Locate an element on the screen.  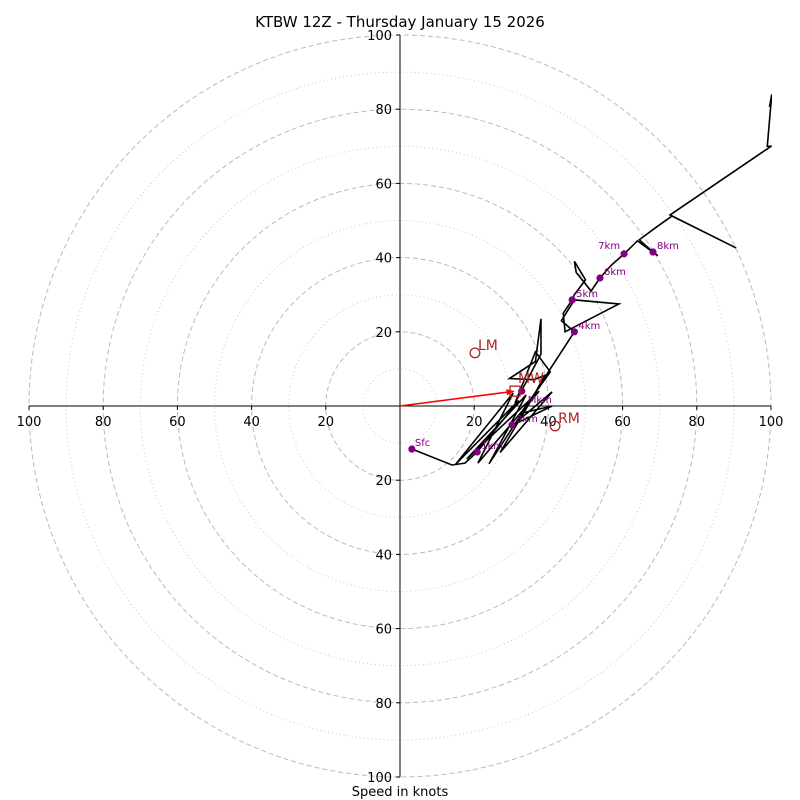
x-axis-label: Speed in knots is located at coordinates (400, 792).